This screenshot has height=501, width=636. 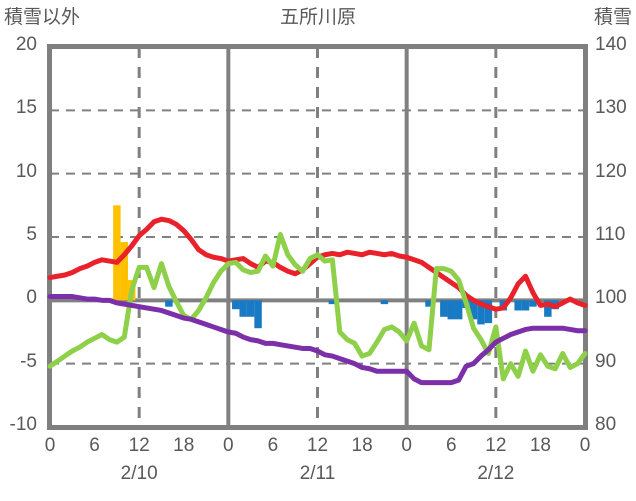 I want to click on x-axis-day-label: 2/12, so click(x=496, y=473).